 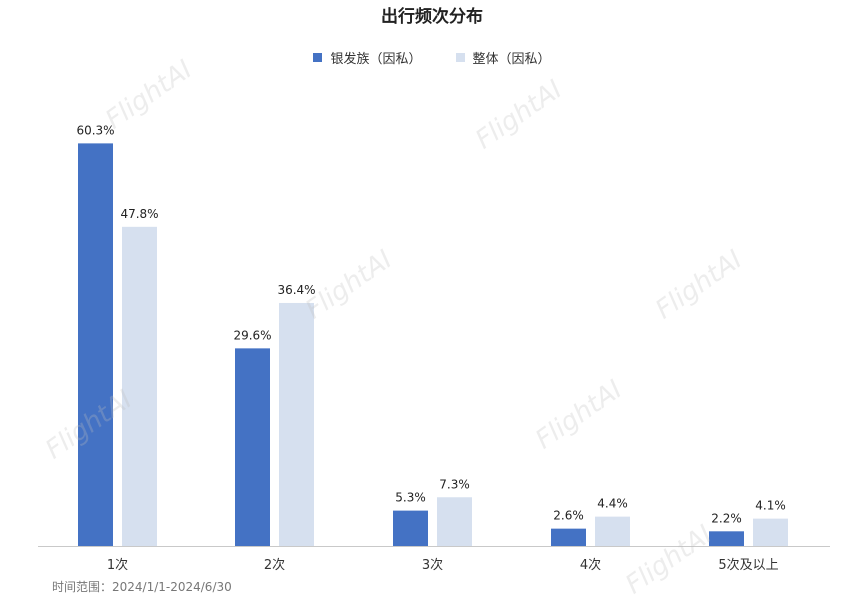 What do you see at coordinates (612, 504) in the screenshot?
I see `data-label-2-4: 4.4%` at bounding box center [612, 504].